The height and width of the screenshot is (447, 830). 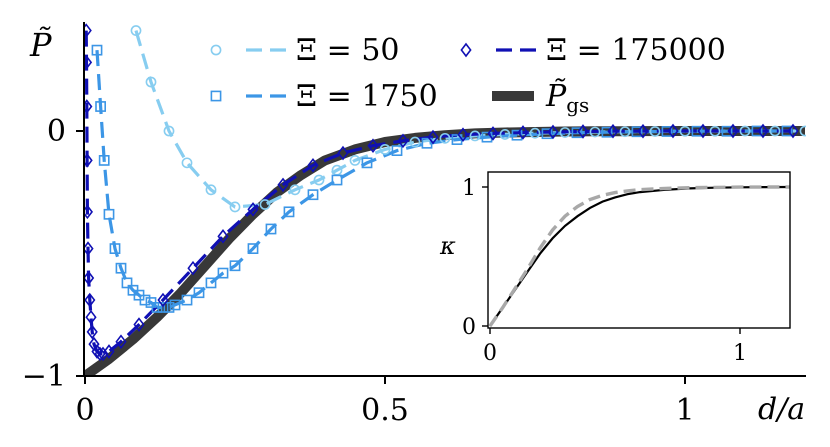 What do you see at coordinates (740, 353) in the screenshot?
I see `inset-x-tick-label: 1` at bounding box center [740, 353].